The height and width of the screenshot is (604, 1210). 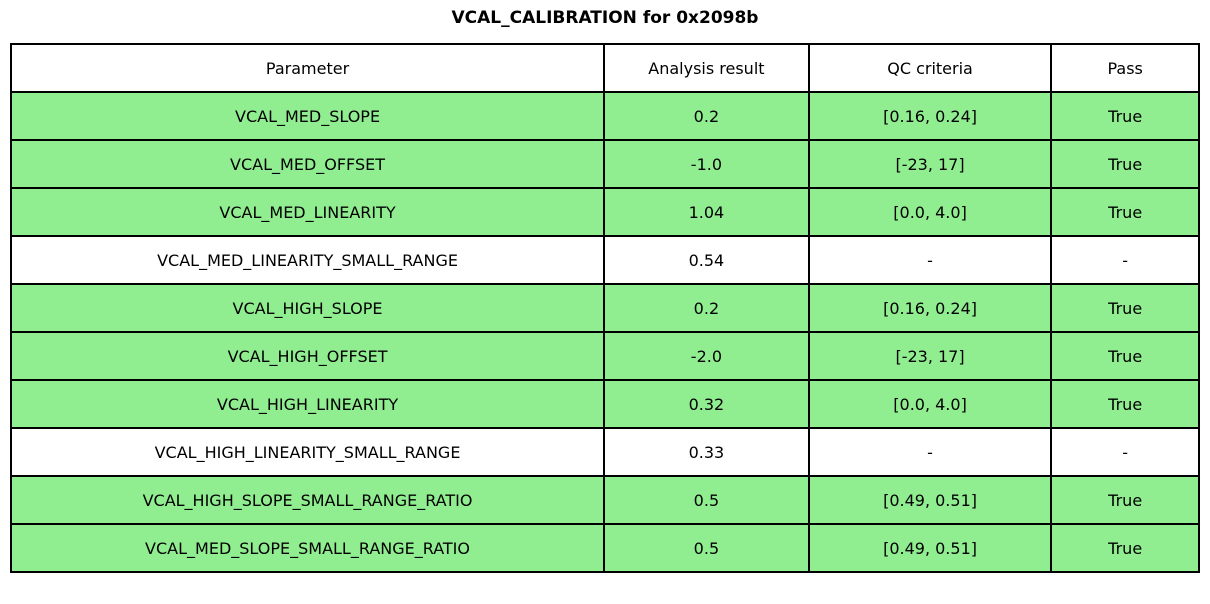 I want to click on result-cell: 0.33, so click(x=706, y=452).